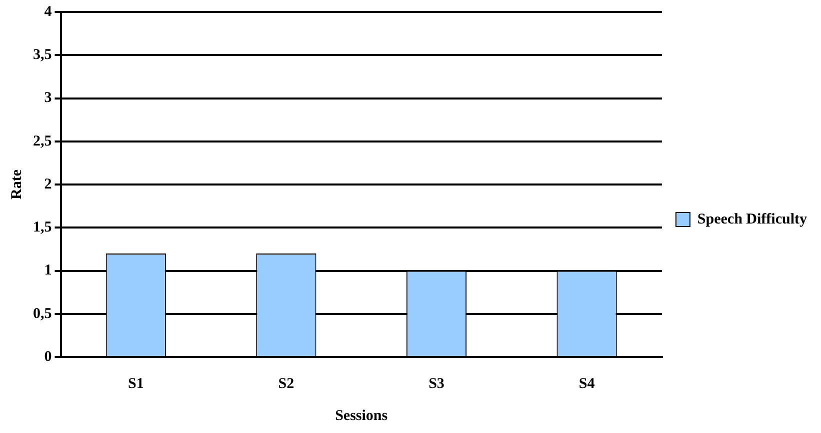  What do you see at coordinates (436, 384) in the screenshot?
I see `x-tick-label: S3` at bounding box center [436, 384].